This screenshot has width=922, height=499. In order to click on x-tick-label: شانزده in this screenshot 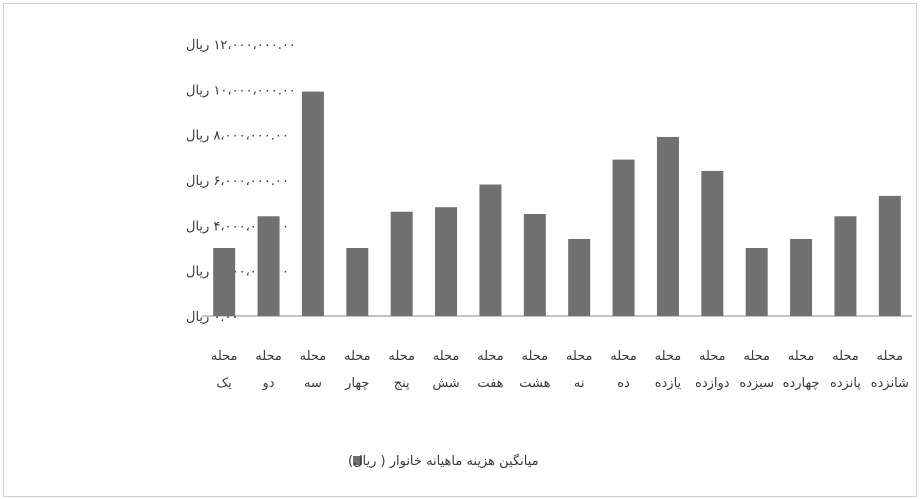, I will do `click(890, 383)`.